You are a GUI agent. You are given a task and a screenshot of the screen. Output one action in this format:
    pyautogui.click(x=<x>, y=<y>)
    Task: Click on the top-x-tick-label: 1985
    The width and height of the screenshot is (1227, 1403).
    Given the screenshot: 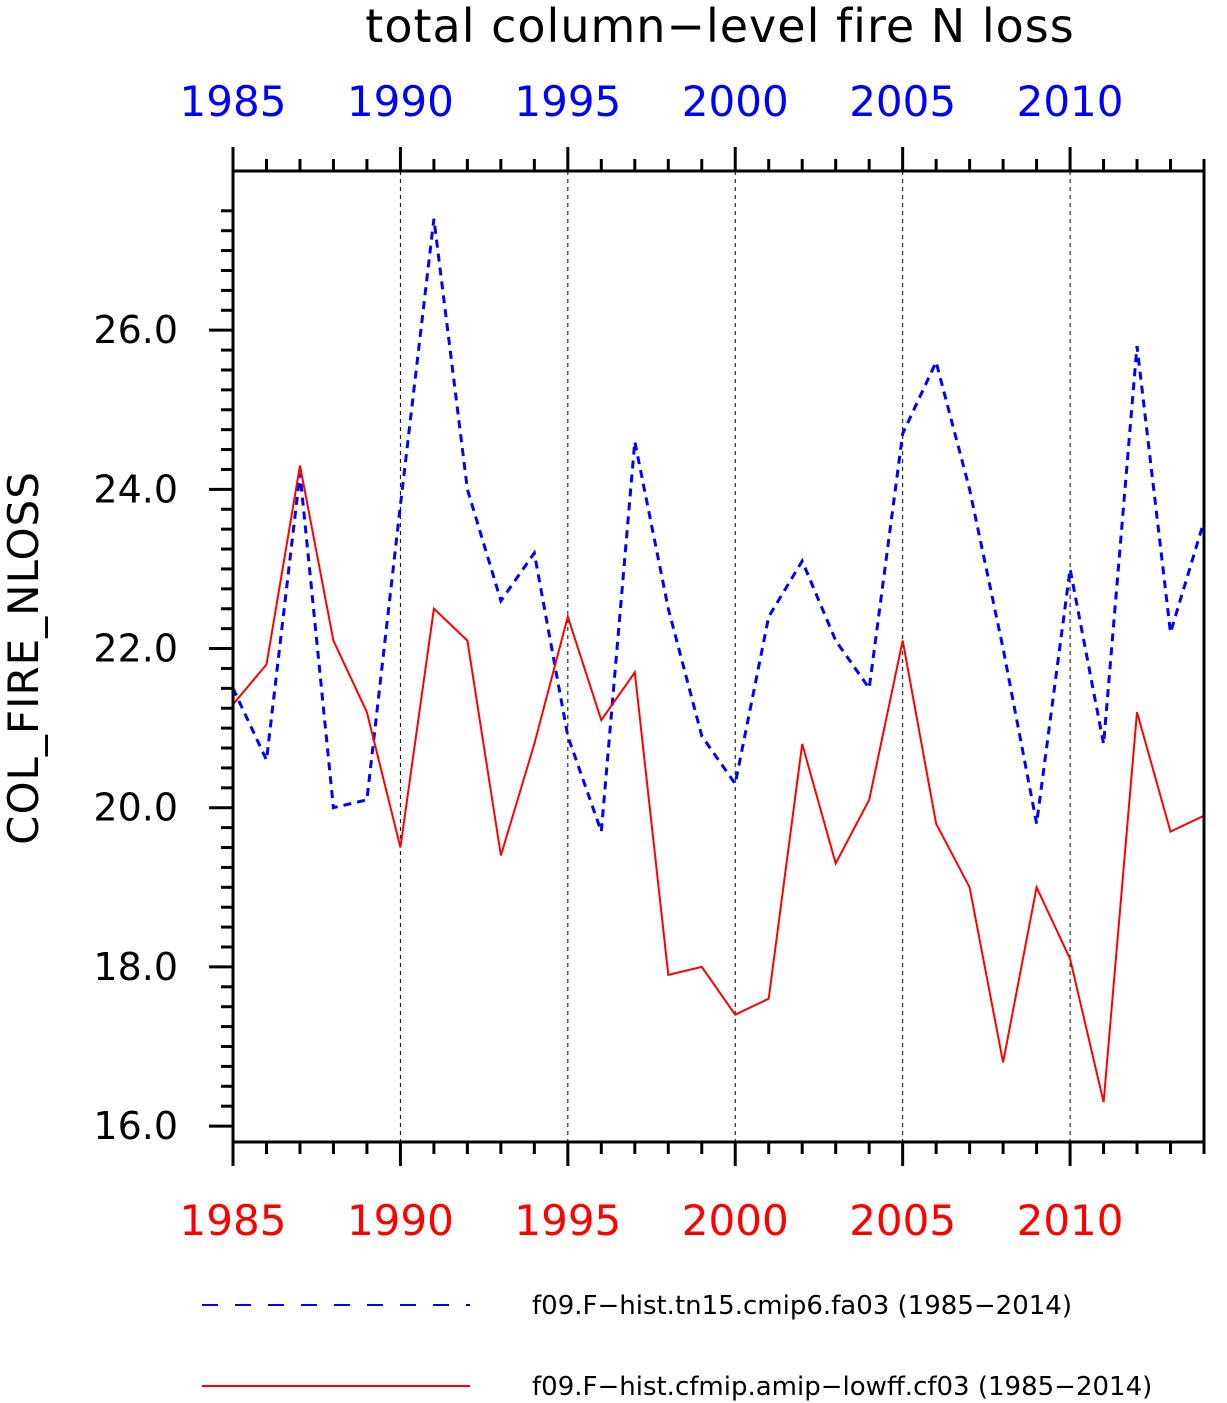 What is the action you would take?
    pyautogui.click(x=233, y=101)
    